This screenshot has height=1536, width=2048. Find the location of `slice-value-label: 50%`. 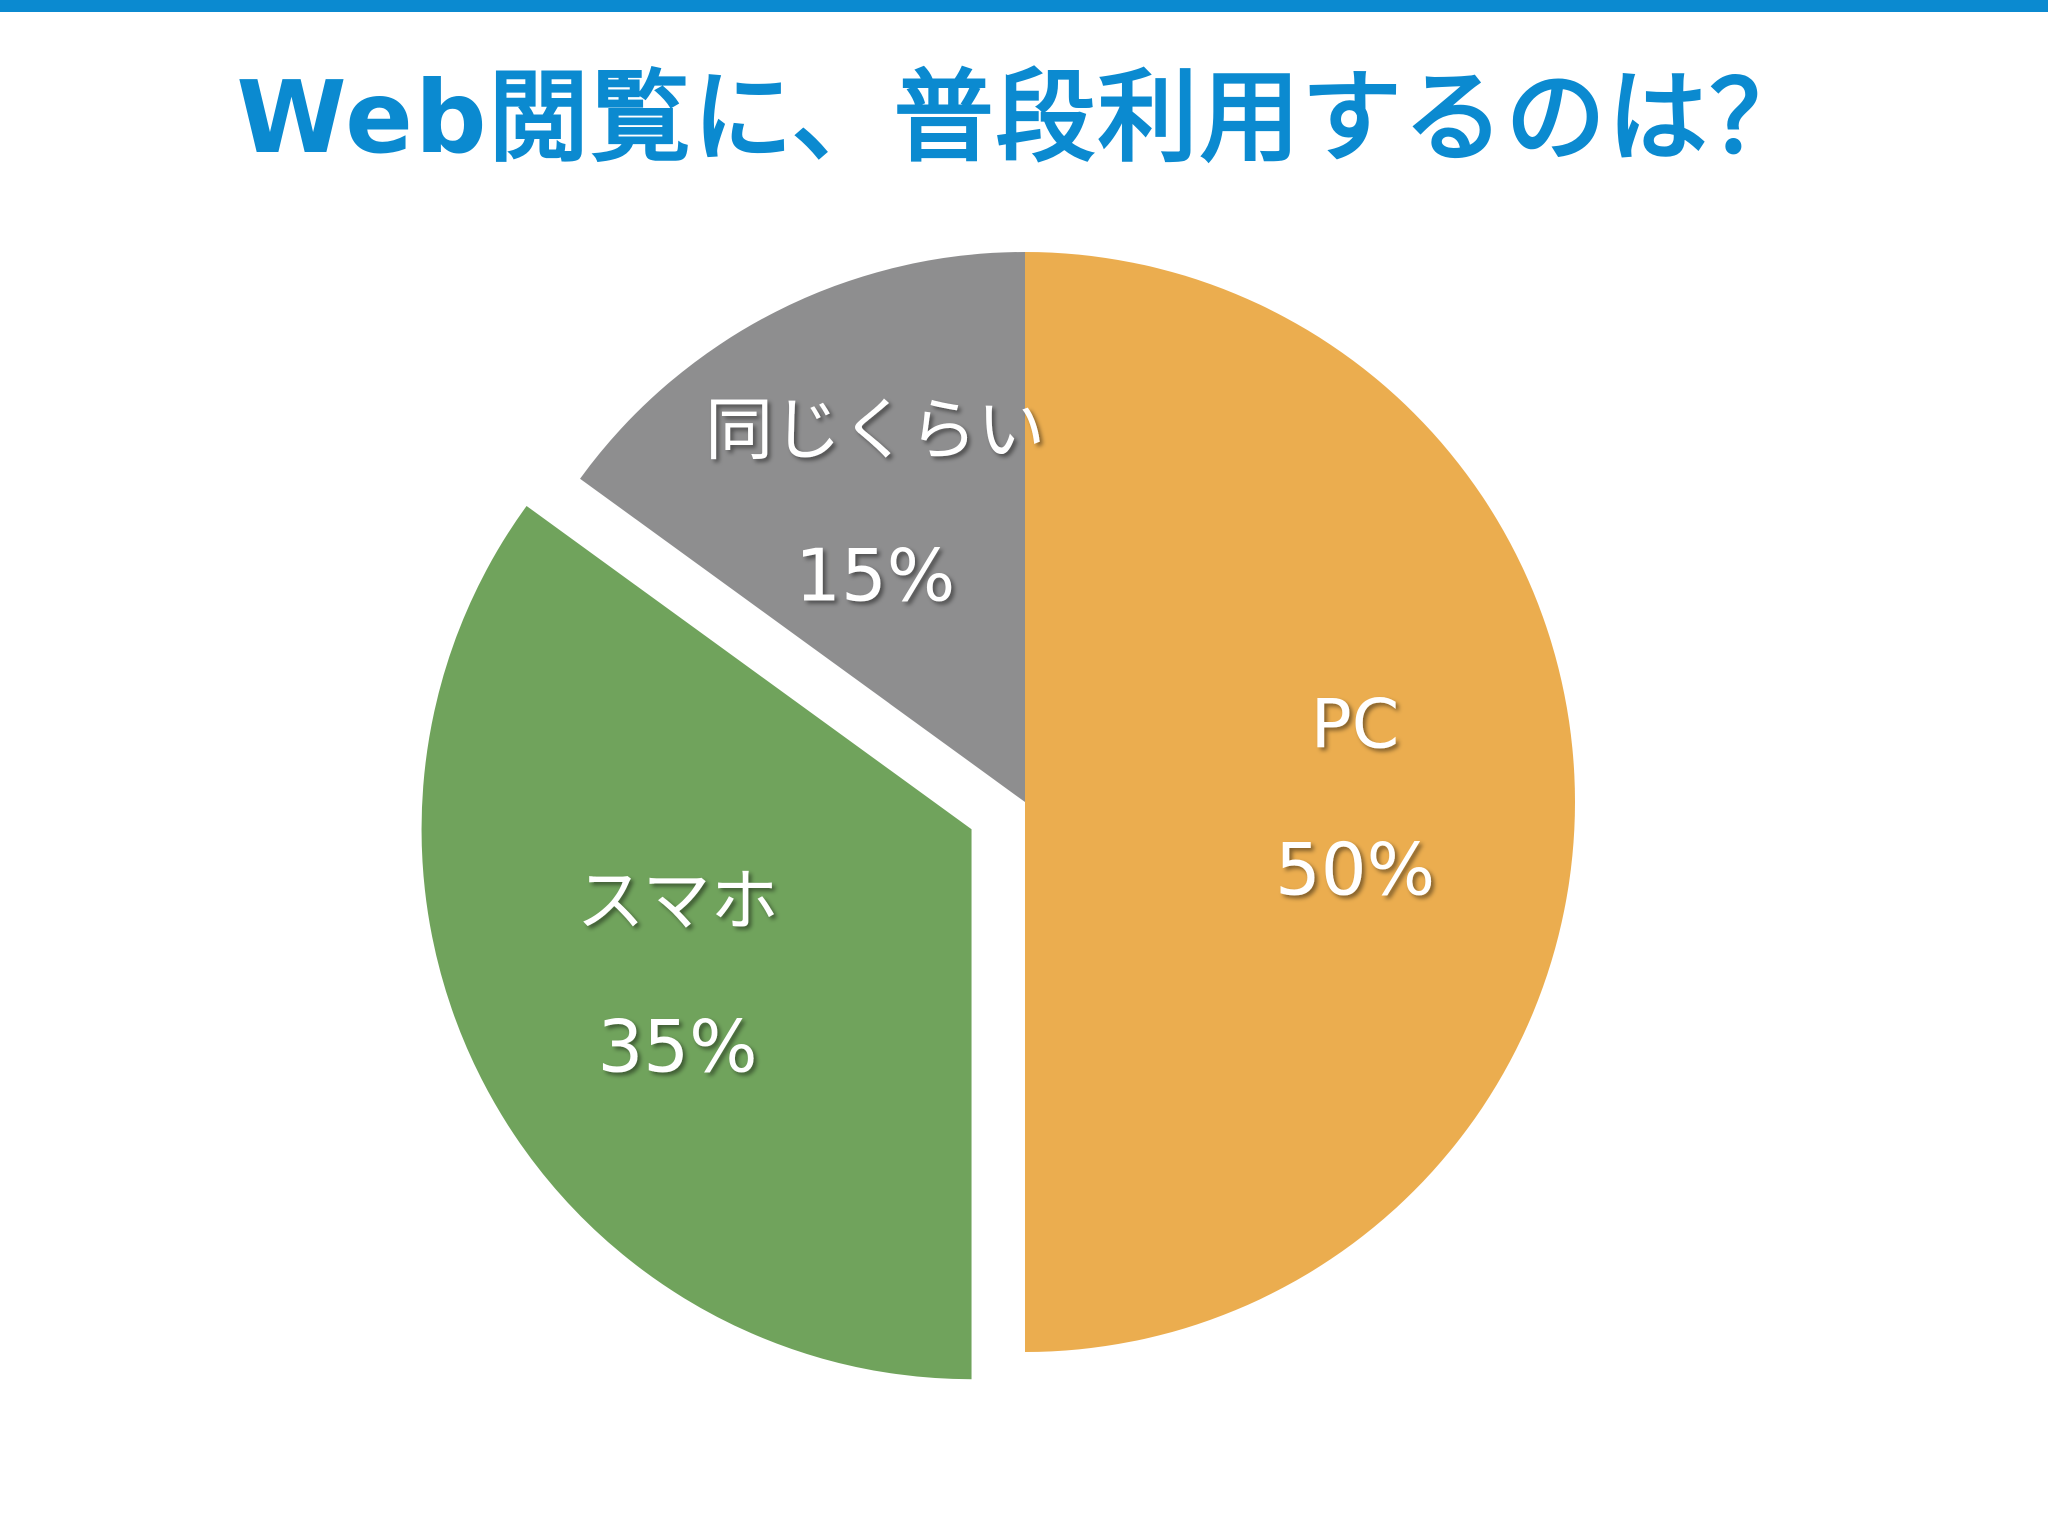

slice-value-label: 50% is located at coordinates (1355, 870).